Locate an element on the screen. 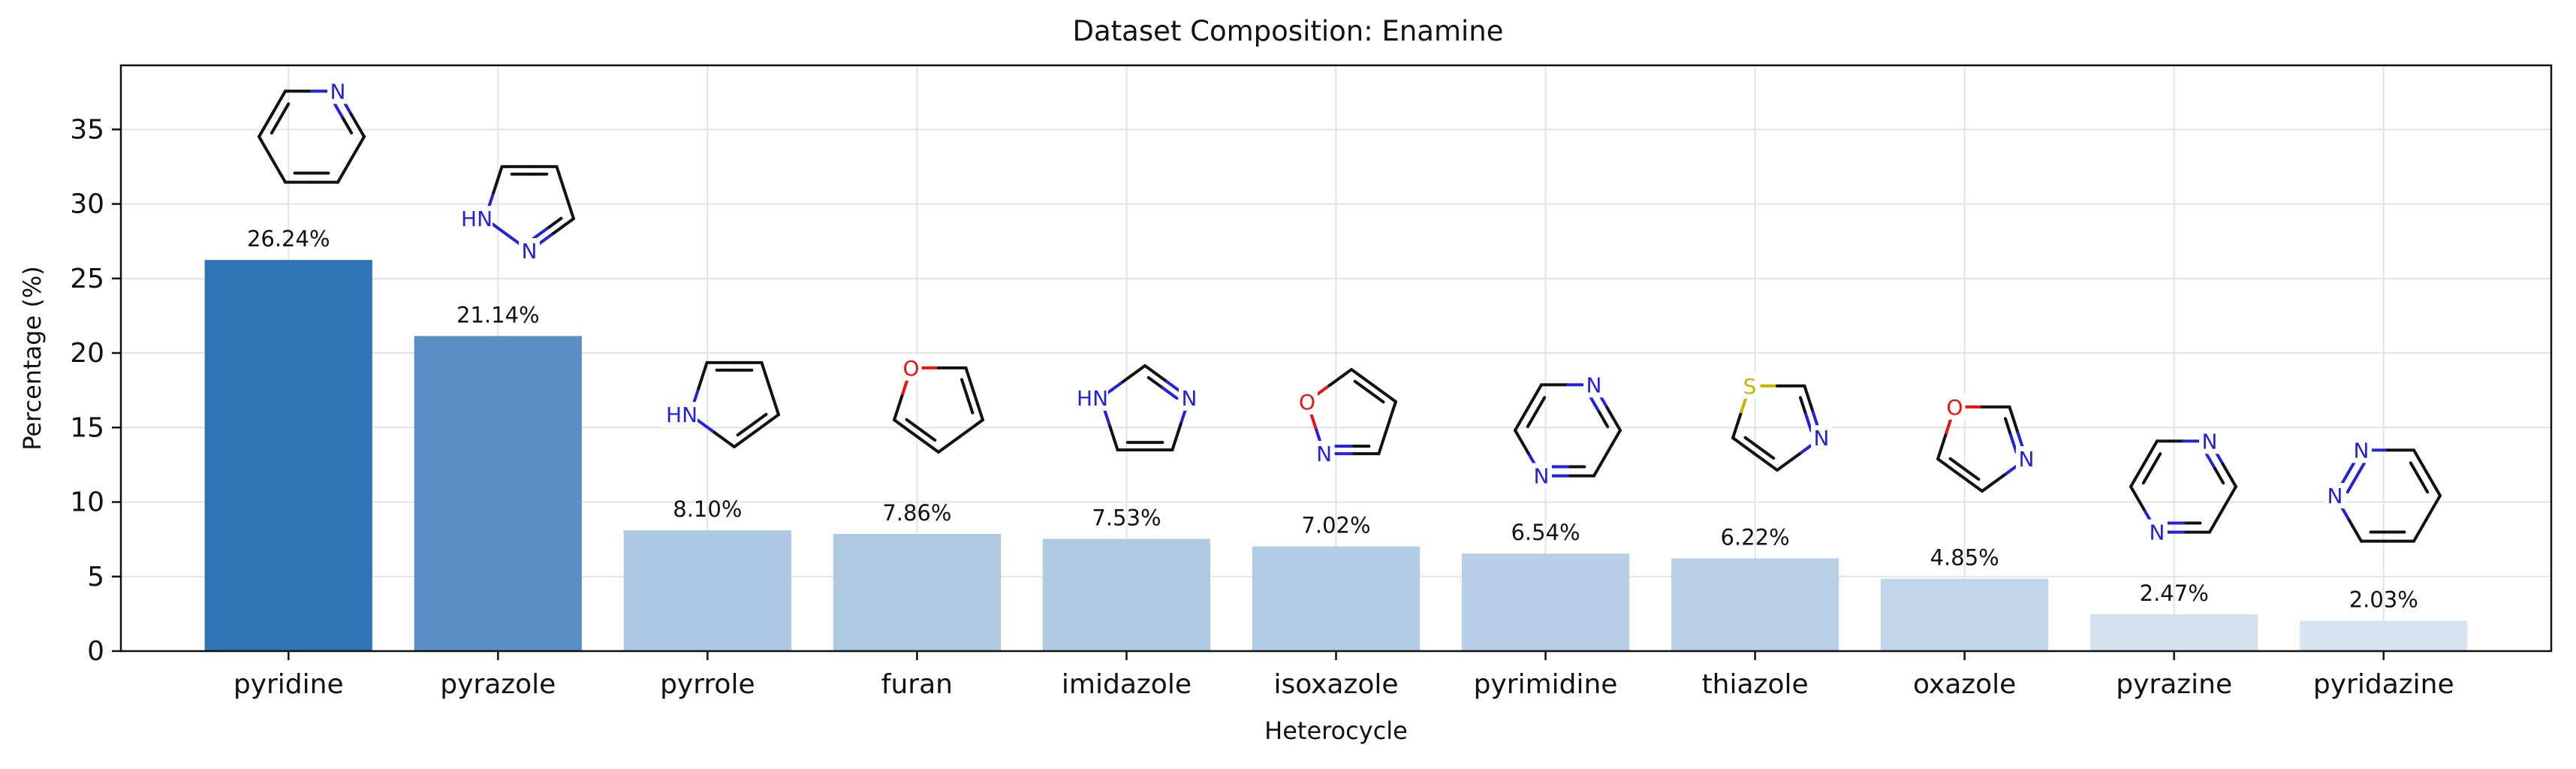 The width and height of the screenshot is (2576, 769). x-axis-title: Heterocycle is located at coordinates (1336, 730).